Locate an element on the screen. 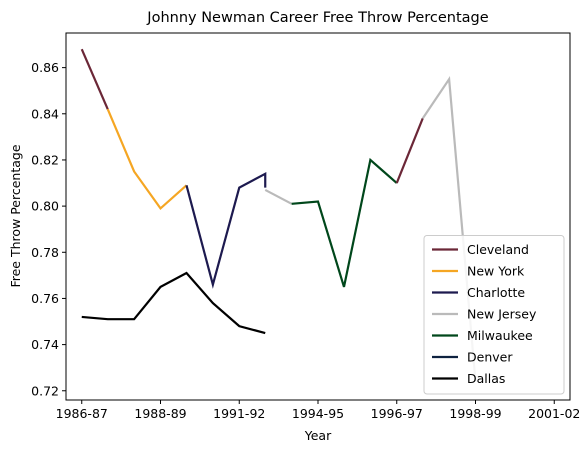 This screenshot has height=457, width=582. legend-label-charlotte: Charlotte is located at coordinates (496, 292).